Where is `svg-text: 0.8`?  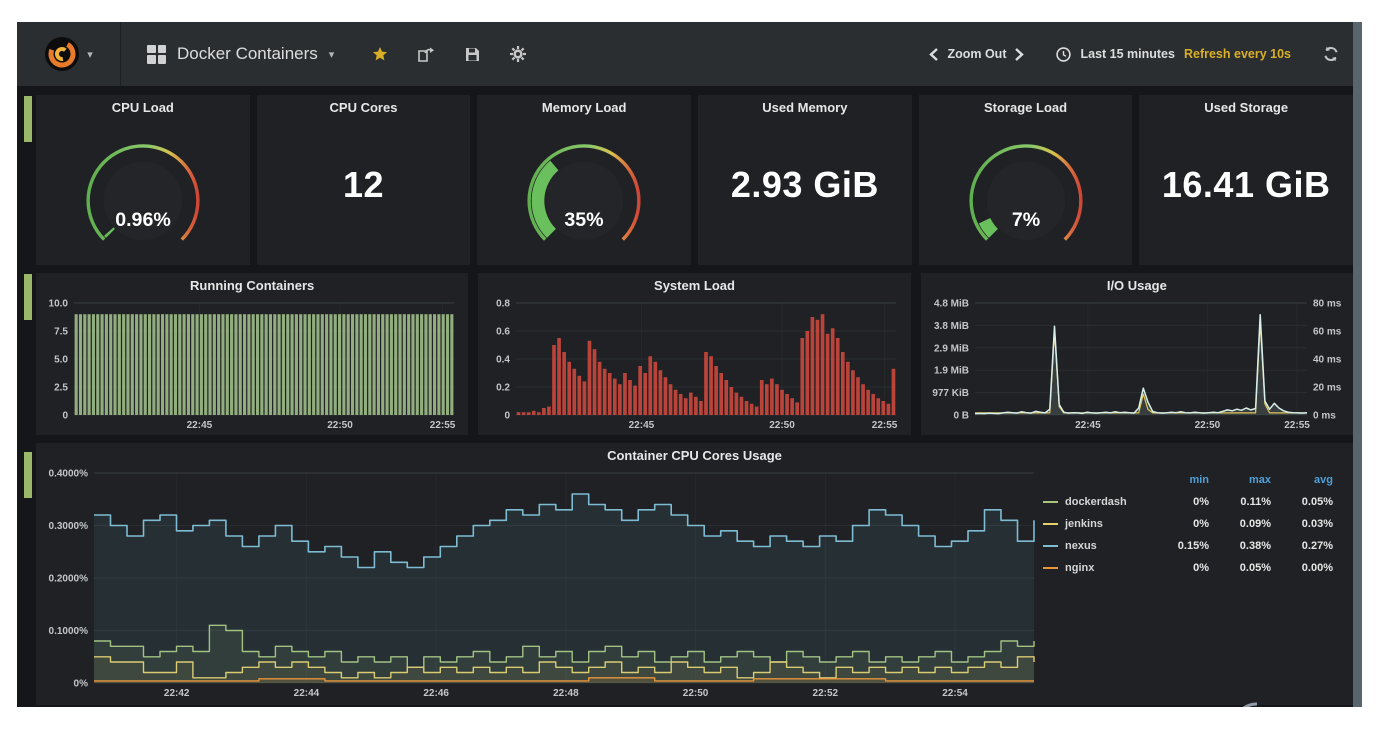
svg-text: 0.8 is located at coordinates (503, 304).